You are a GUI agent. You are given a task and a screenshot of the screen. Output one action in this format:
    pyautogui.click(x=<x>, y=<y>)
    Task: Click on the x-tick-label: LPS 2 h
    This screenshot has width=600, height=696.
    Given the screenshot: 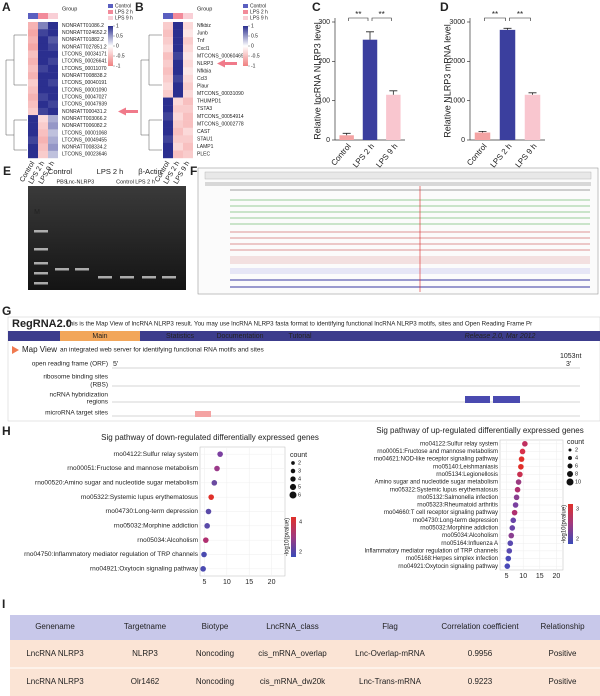 What is the action you would take?
    pyautogui.click(x=363, y=156)
    